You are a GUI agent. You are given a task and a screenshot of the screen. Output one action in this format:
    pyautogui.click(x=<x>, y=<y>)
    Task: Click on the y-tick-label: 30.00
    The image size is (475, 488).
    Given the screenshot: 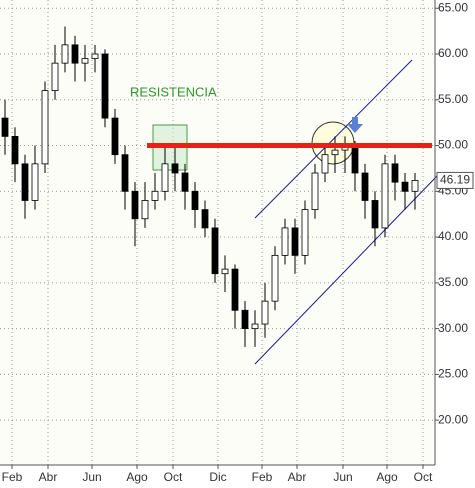 What is the action you would take?
    pyautogui.click(x=453, y=328)
    